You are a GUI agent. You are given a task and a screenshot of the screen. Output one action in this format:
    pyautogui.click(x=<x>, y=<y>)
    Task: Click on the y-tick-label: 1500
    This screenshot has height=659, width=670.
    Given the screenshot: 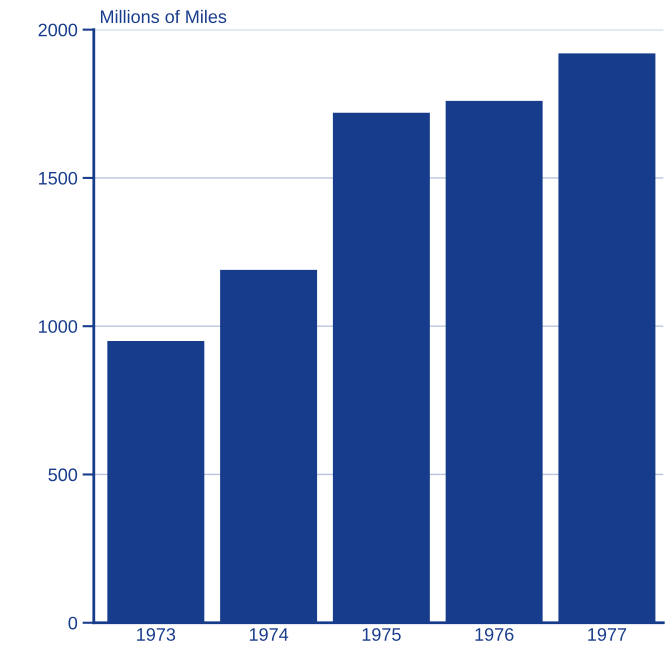 What is the action you would take?
    pyautogui.click(x=58, y=178)
    